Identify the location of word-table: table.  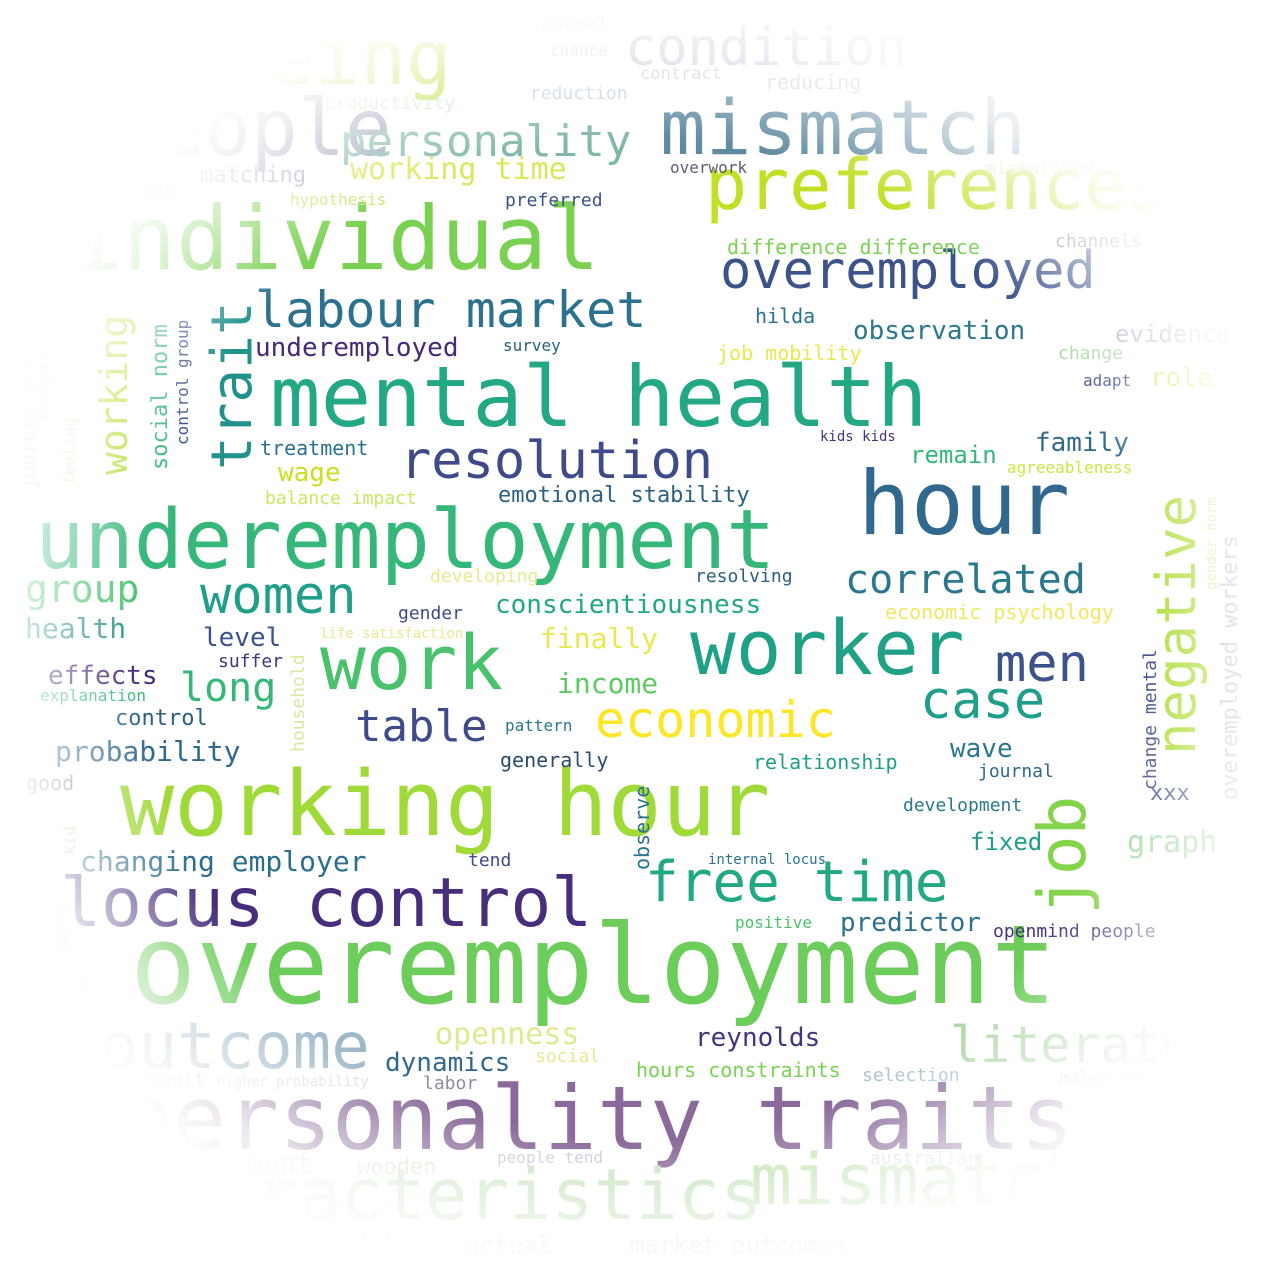
(421, 726).